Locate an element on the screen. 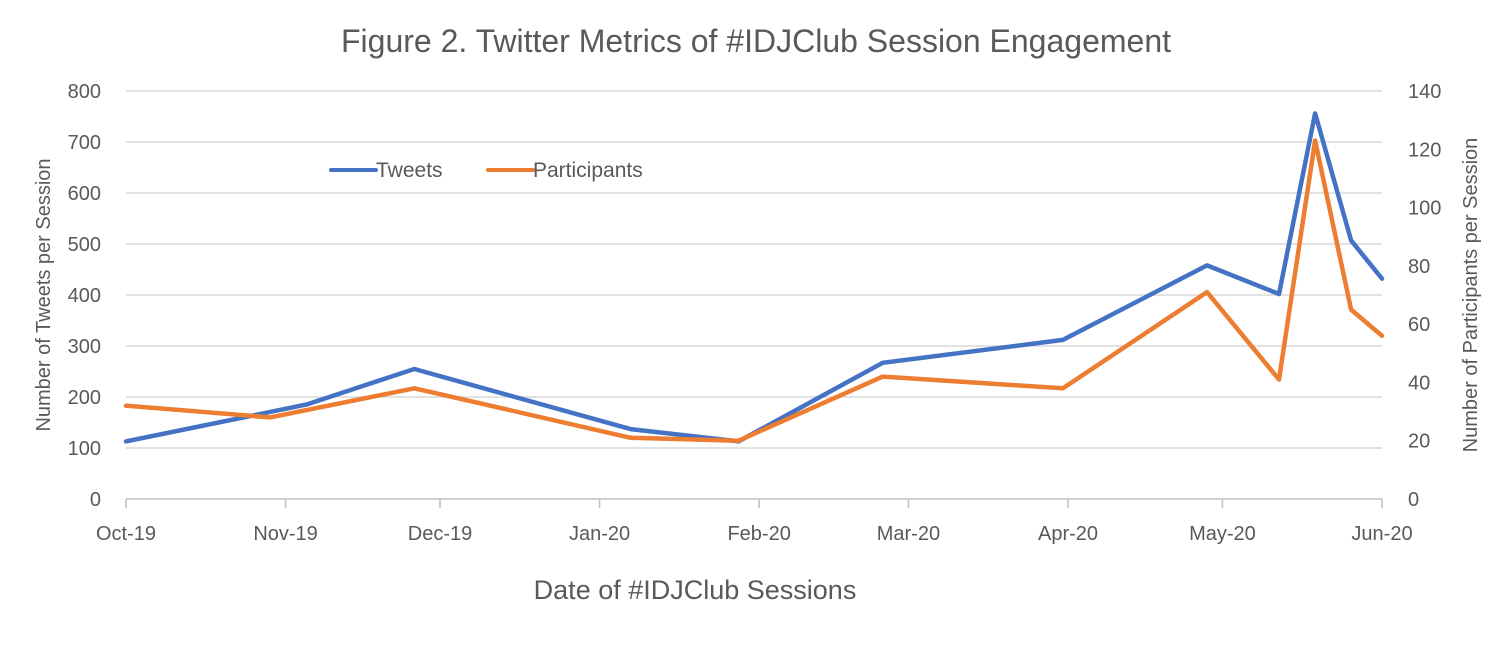 The image size is (1510, 672). y2-tick-label: 0 is located at coordinates (1413, 500).